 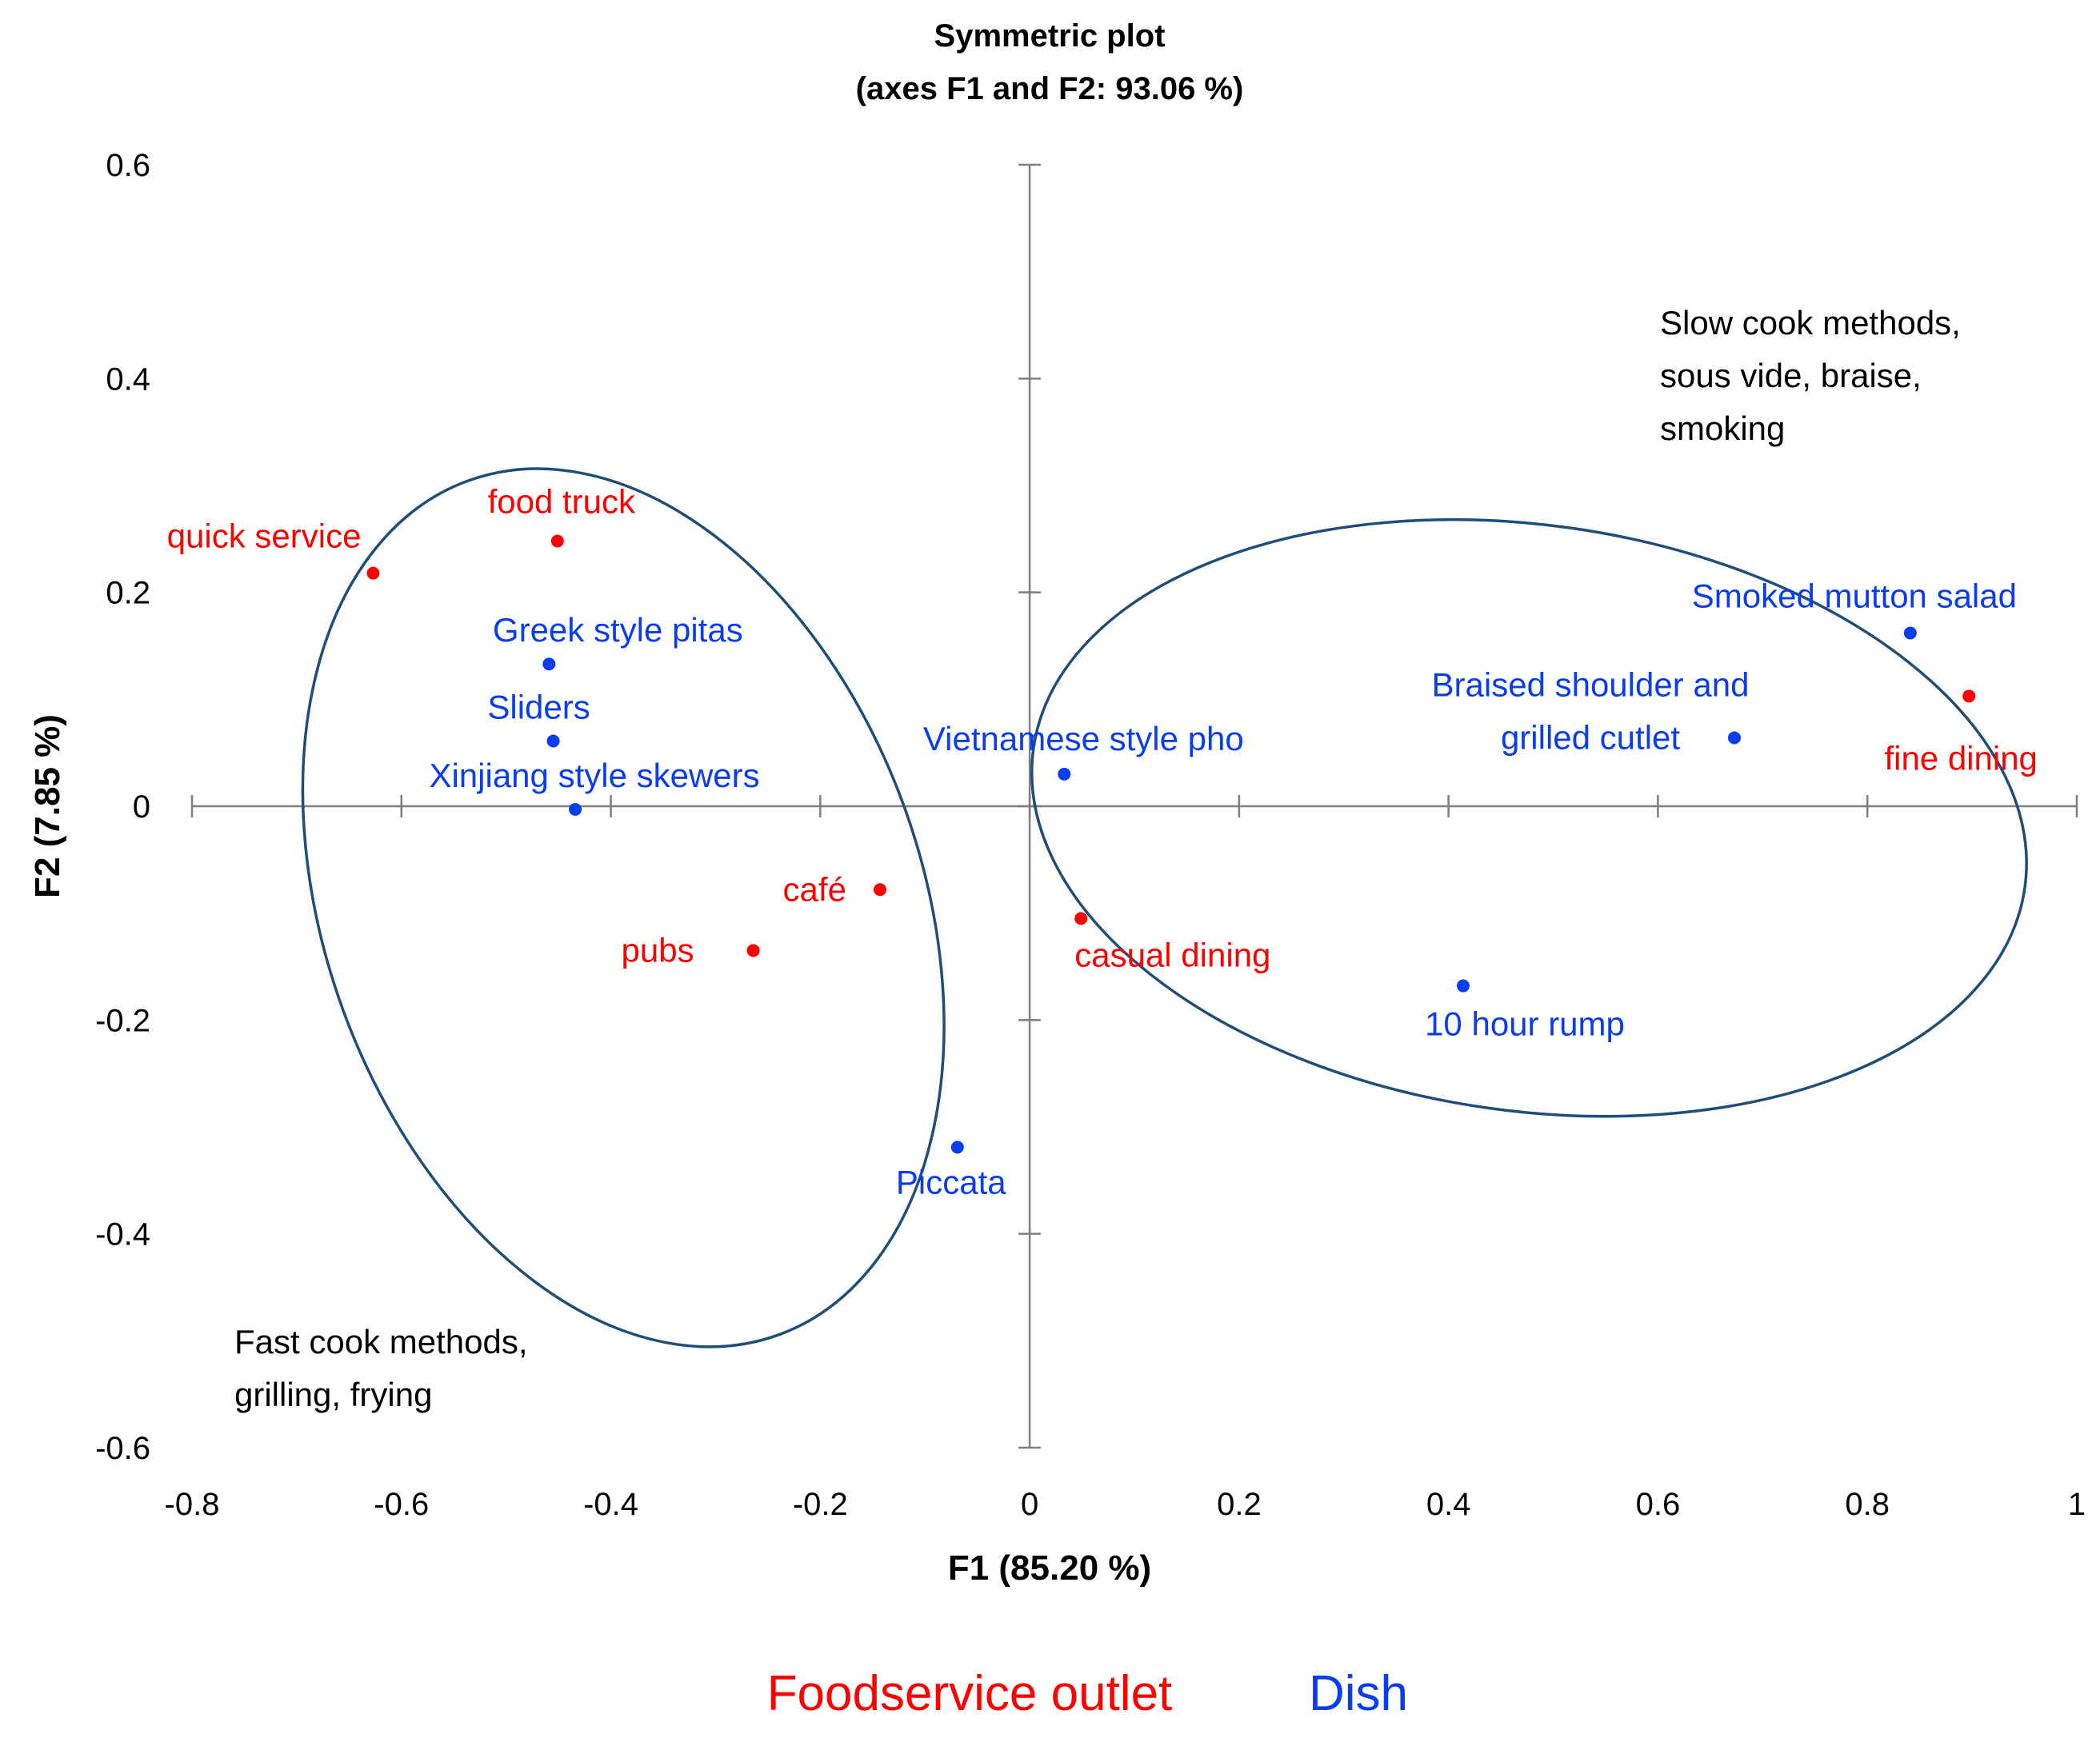 I want to click on y-tick-label: 0.4, so click(x=128, y=379).